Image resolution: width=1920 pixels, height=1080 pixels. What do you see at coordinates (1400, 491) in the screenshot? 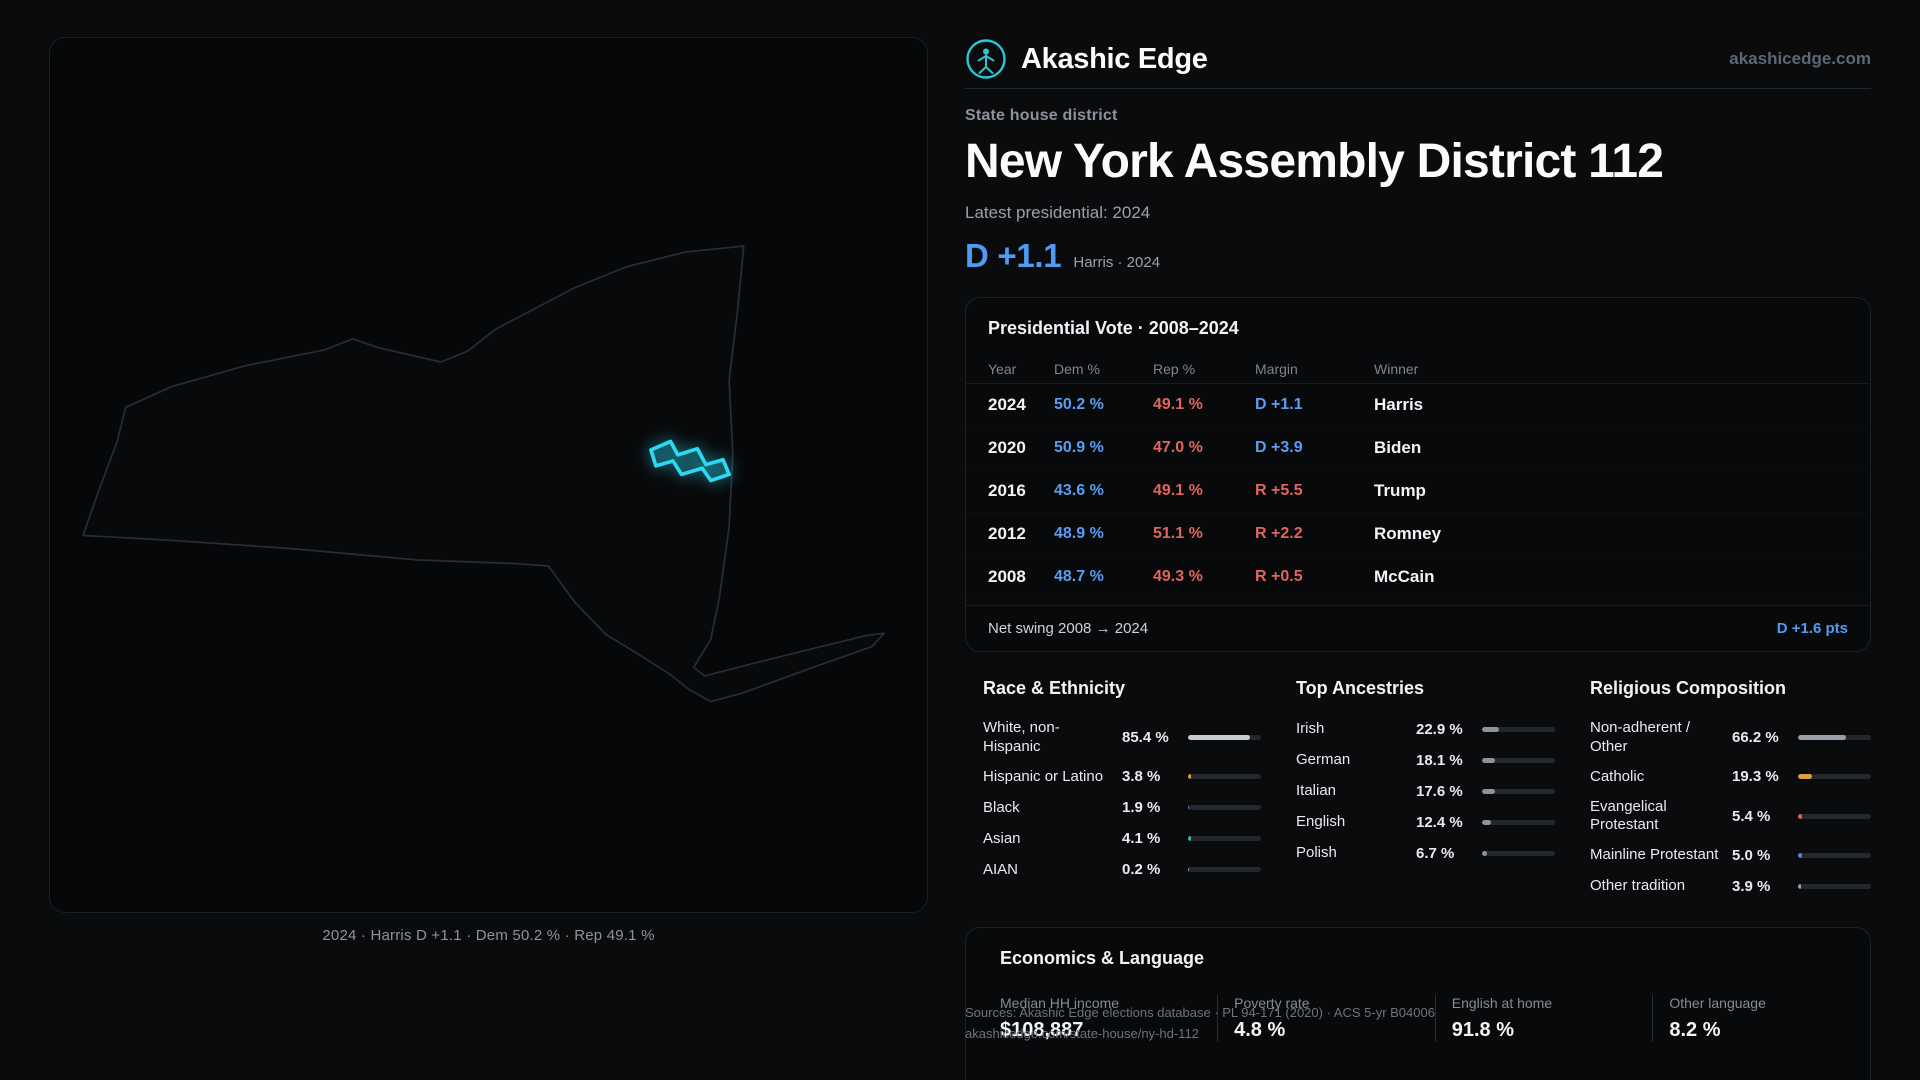
I see `cell-winner: Trump` at bounding box center [1400, 491].